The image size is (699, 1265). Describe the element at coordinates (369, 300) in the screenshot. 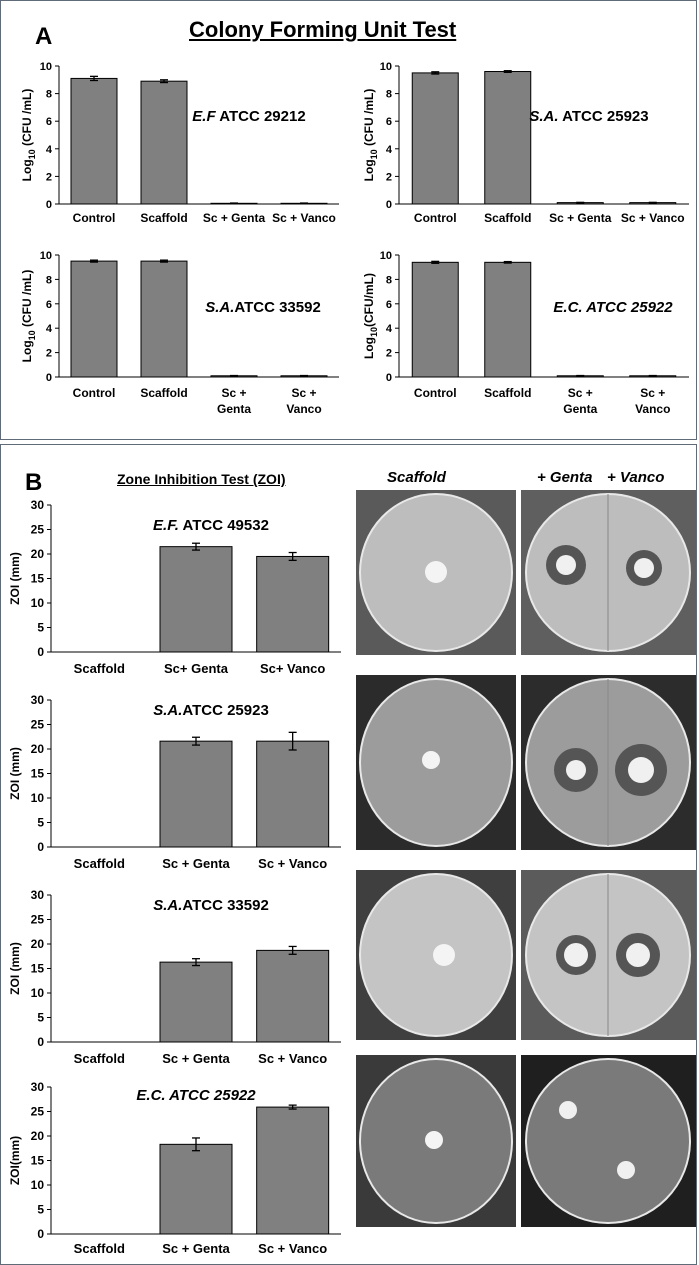

I see `y-label-part: (CFU/mL)` at that location.